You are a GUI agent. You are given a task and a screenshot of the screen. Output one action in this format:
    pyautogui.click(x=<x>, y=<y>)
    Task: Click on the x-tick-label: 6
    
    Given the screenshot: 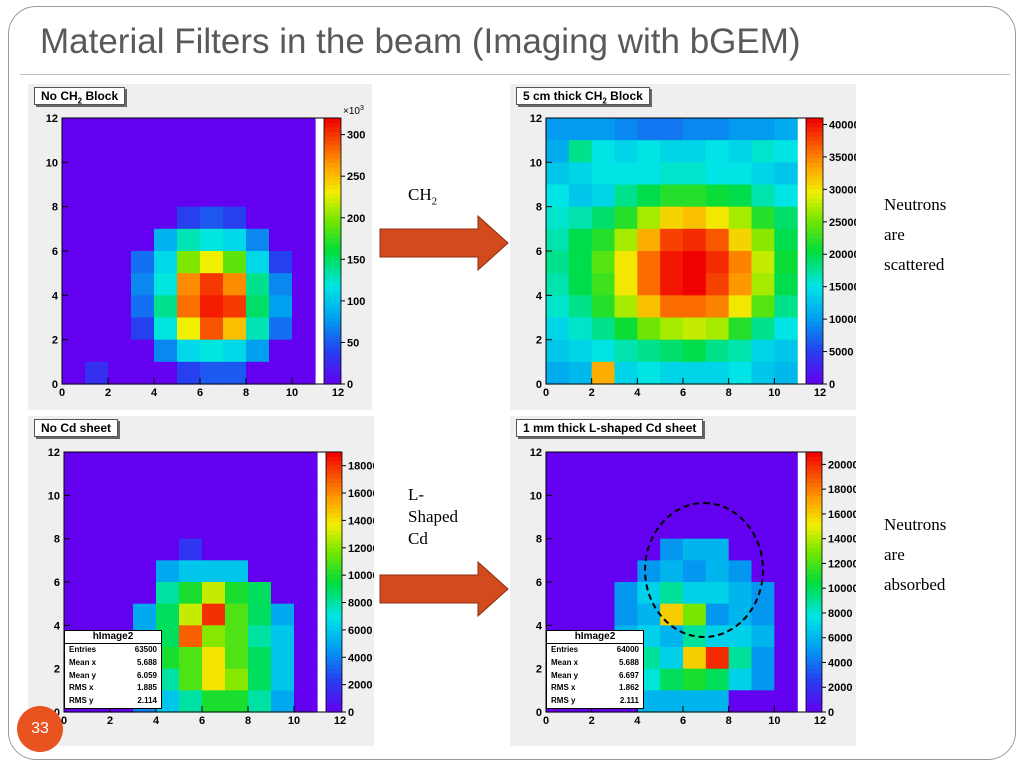 What is the action you would take?
    pyautogui.click(x=200, y=393)
    